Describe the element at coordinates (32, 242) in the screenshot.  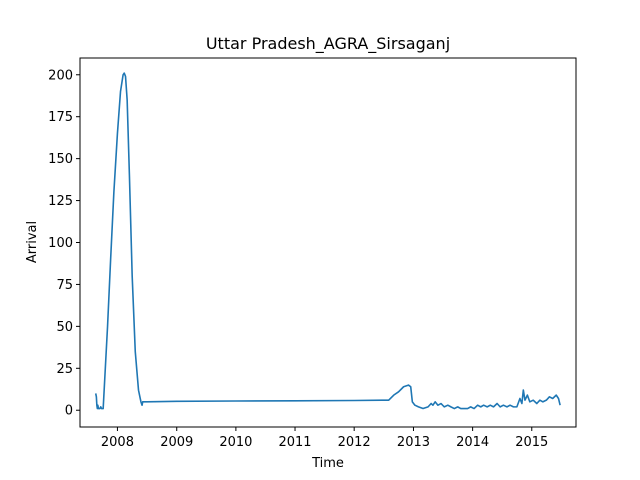
I see `y-axis-label: Arrival` at that location.